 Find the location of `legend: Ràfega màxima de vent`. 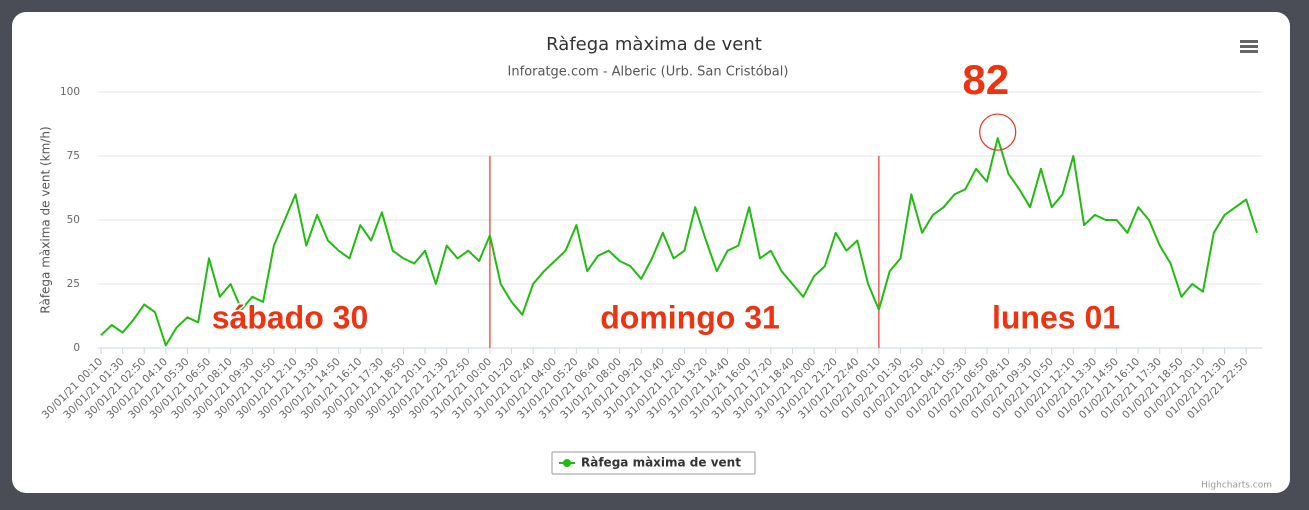

legend: Ràfega màxima de vent is located at coordinates (653, 463).